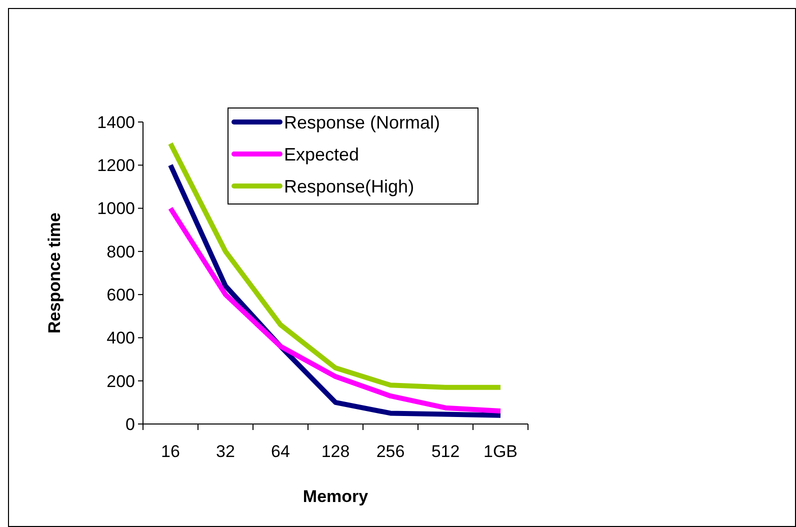 The width and height of the screenshot is (796, 527). I want to click on x-tick-label: 64, so click(280, 451).